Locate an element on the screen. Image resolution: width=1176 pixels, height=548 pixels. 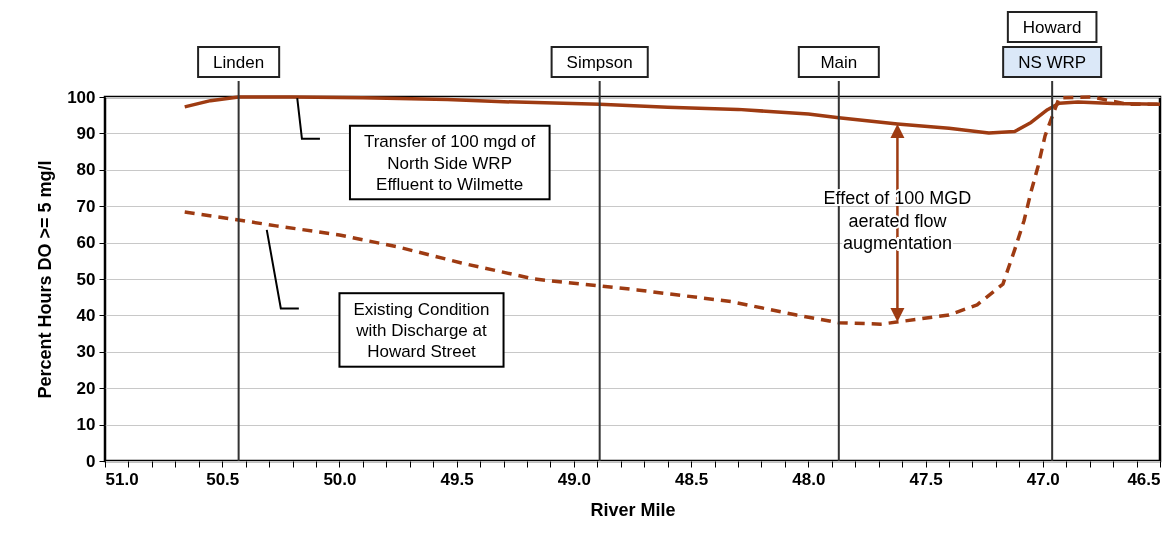
x-tick-label: 47.5 is located at coordinates (926, 479).